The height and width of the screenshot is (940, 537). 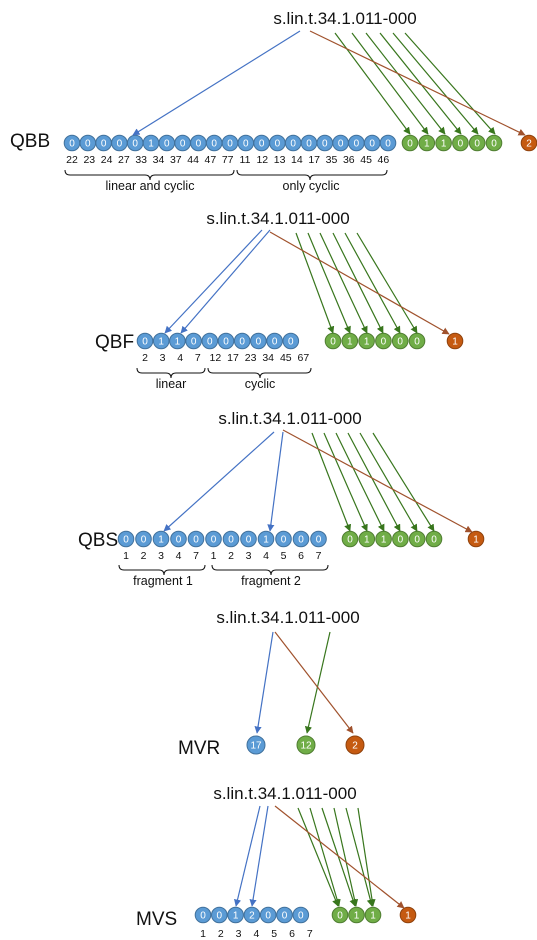 What do you see at coordinates (384, 160) in the screenshot?
I see `qbb-index-18: 46` at bounding box center [384, 160].